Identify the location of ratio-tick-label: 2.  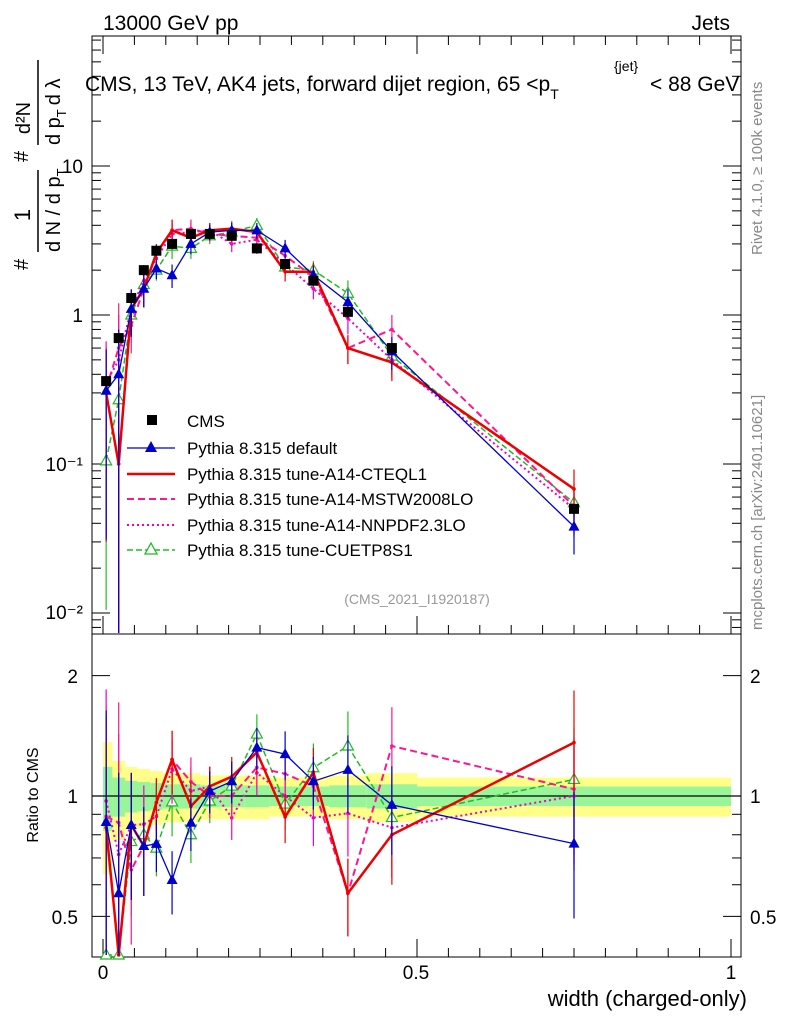
(72, 677).